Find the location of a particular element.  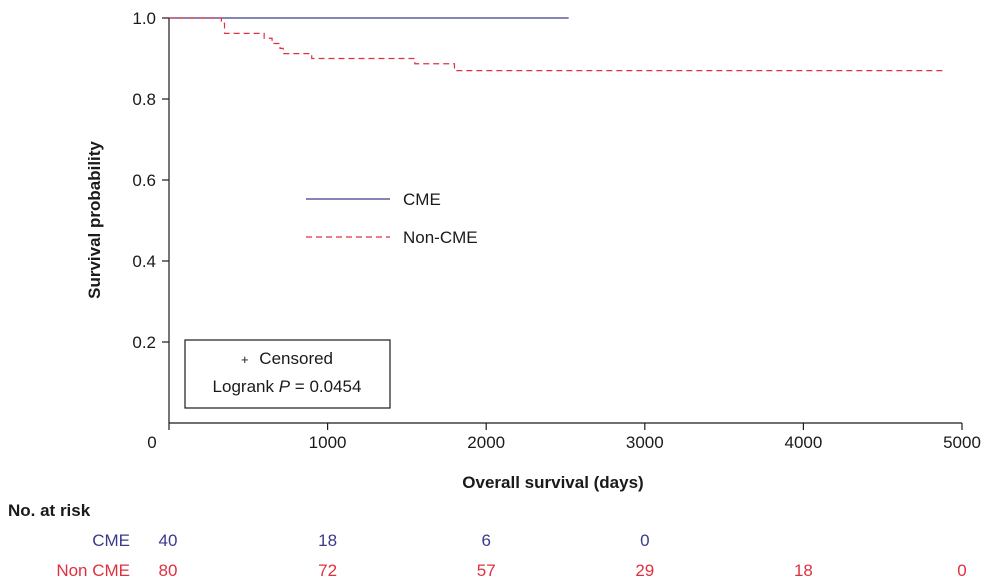

series-non-cme-line is located at coordinates (558, 44).